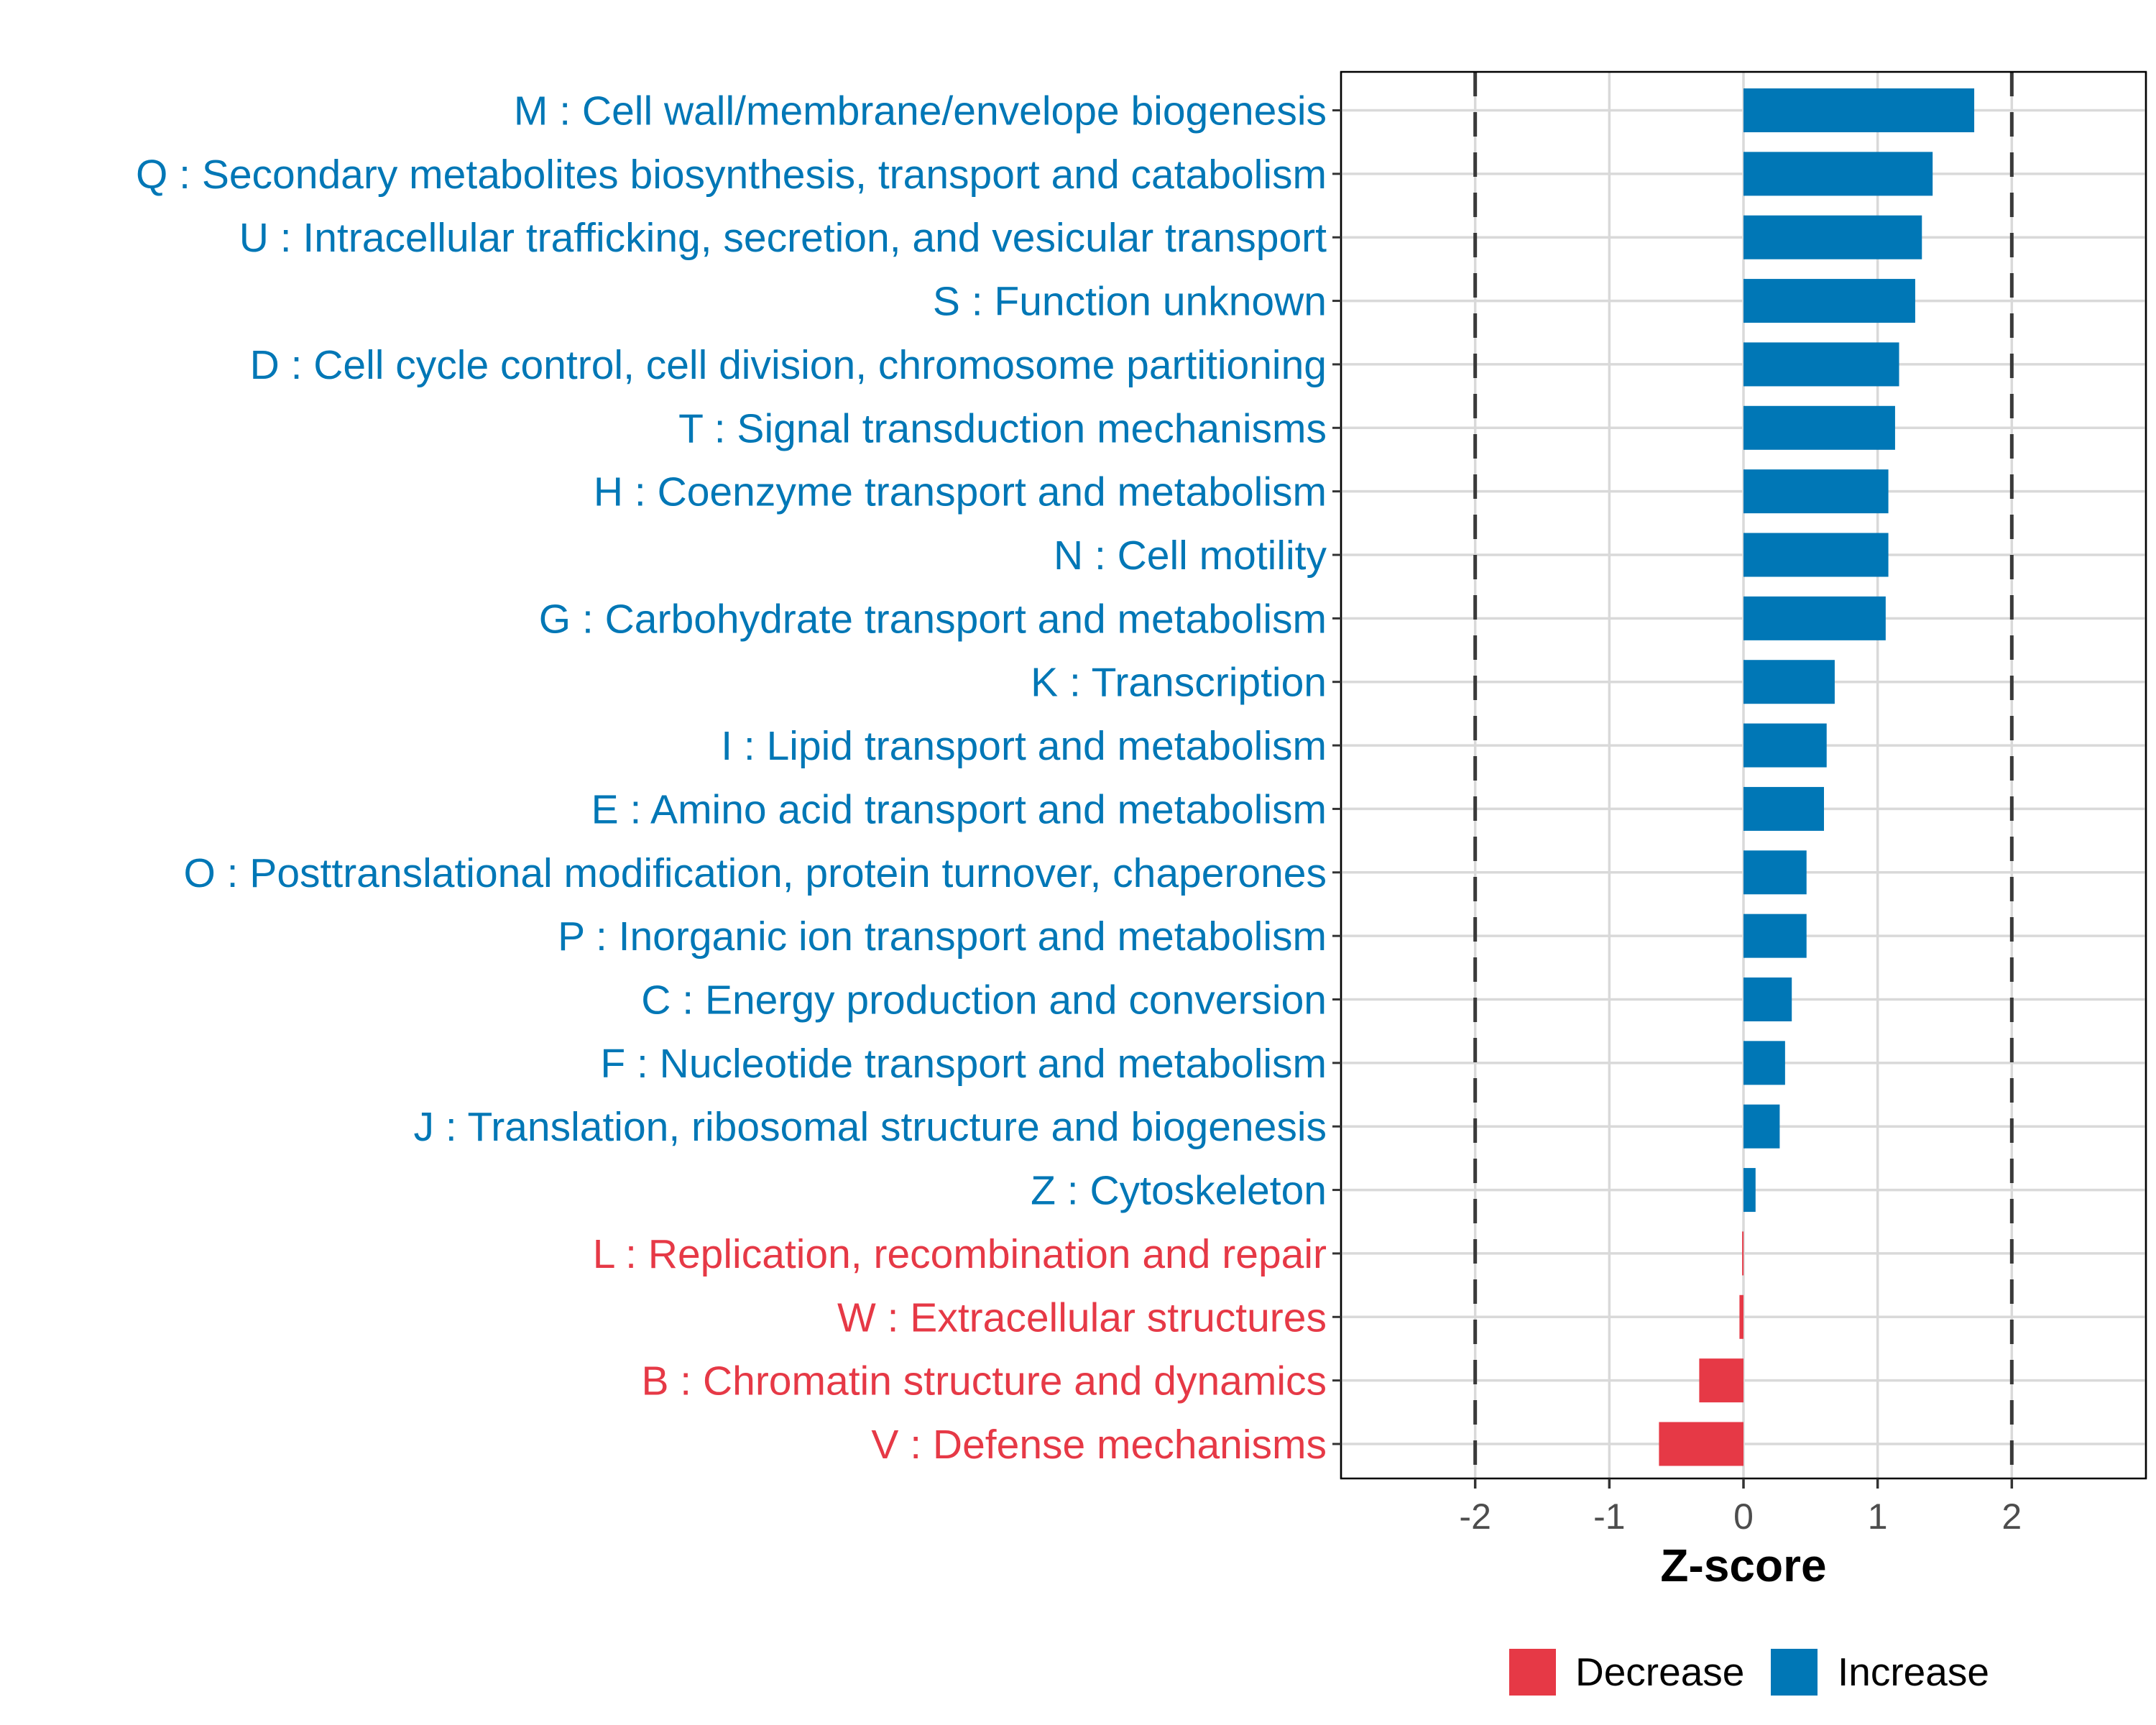  Describe the element at coordinates (1741, 1316) in the screenshot. I see `bar-w` at that location.